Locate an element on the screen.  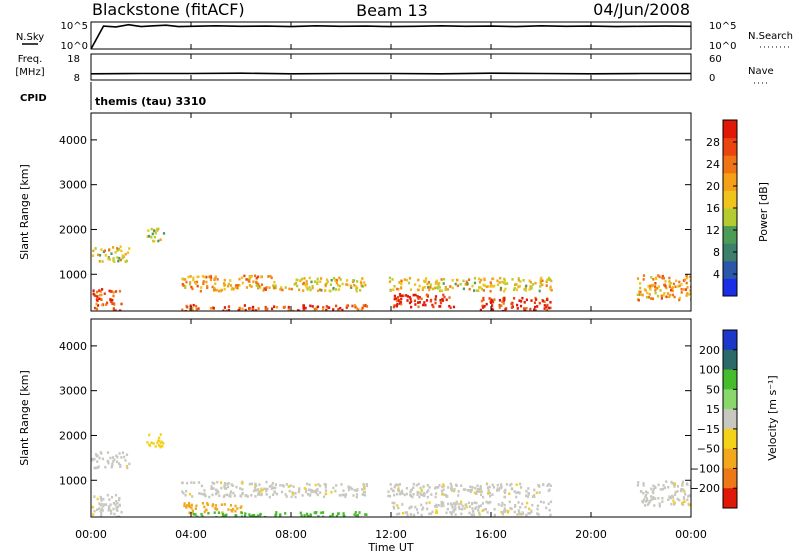
x-tick-label: 00:00 is located at coordinates (91, 534).